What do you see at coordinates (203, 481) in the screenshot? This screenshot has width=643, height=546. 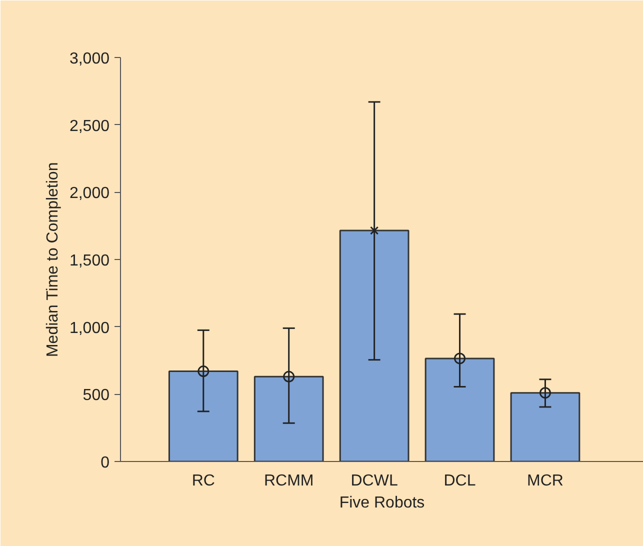 I see `x-tick-label: RC` at bounding box center [203, 481].